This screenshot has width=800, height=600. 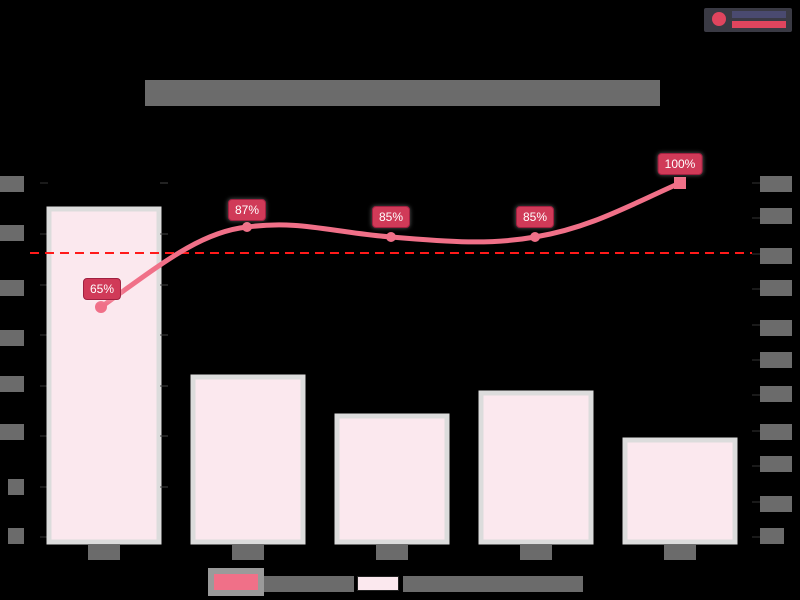 What do you see at coordinates (309, 584) in the screenshot?
I see `legend-line-label` at bounding box center [309, 584].